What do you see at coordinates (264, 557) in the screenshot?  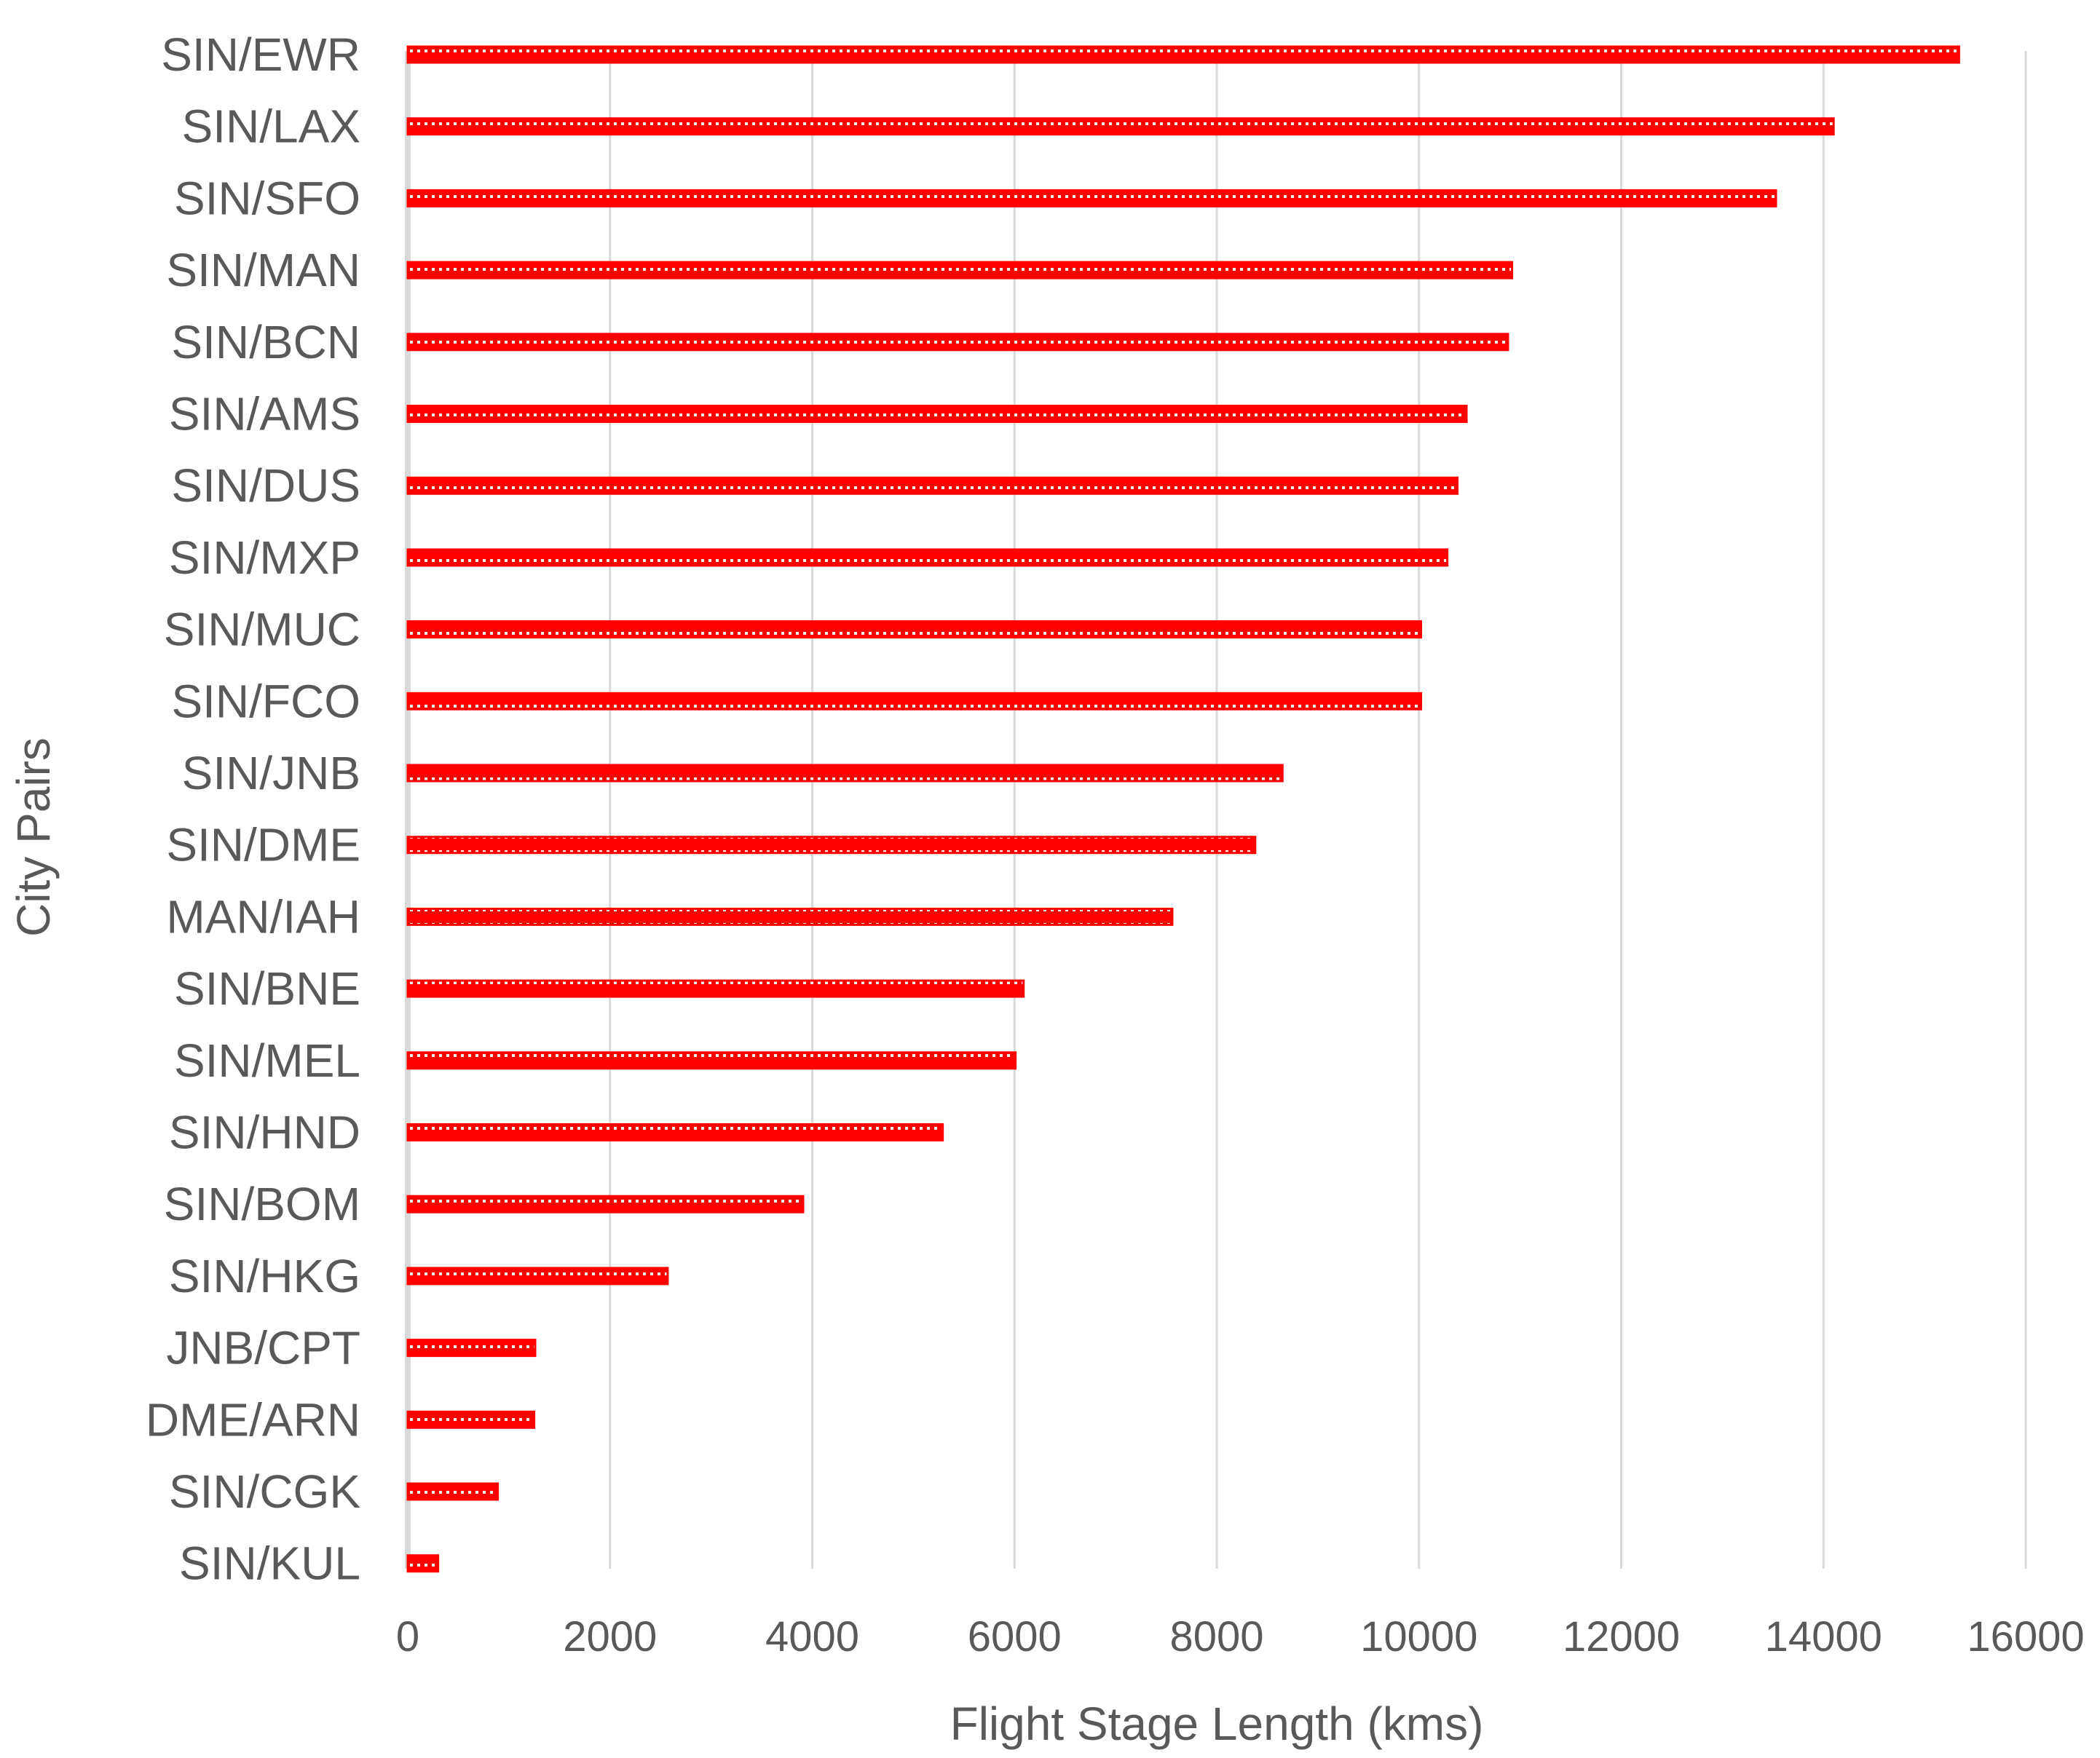 I see `category-label: SIN/MXP` at bounding box center [264, 557].